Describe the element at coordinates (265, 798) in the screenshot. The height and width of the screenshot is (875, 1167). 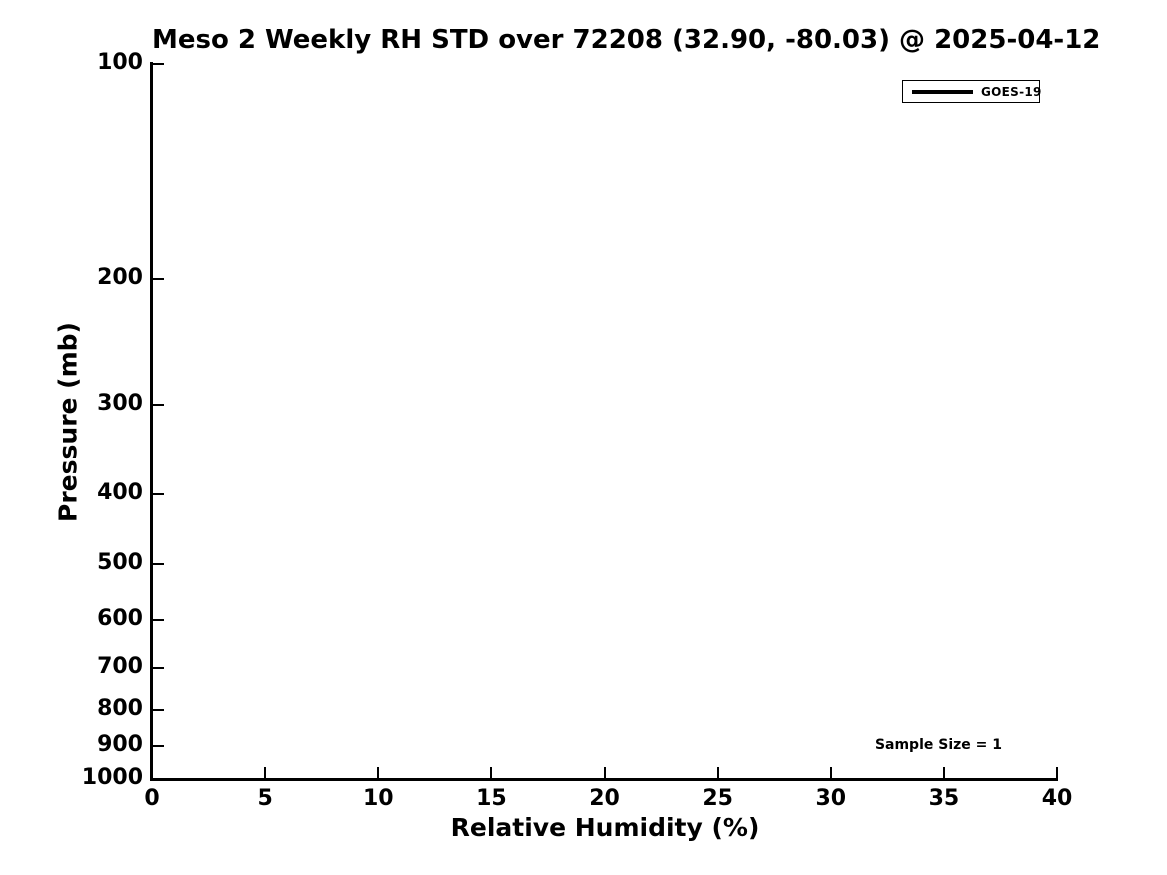
I see `x-tick-label: 5` at that location.